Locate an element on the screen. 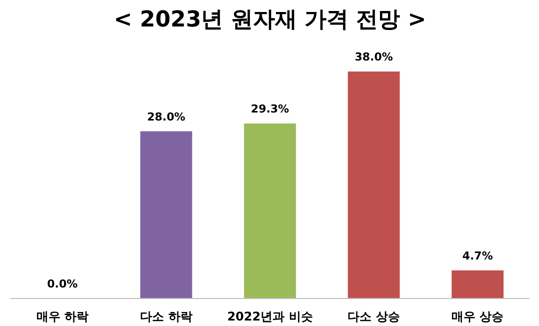 This screenshot has height=326, width=539. chart-title: < 2023년 원자재 가격 전망 > is located at coordinates (270, 20).